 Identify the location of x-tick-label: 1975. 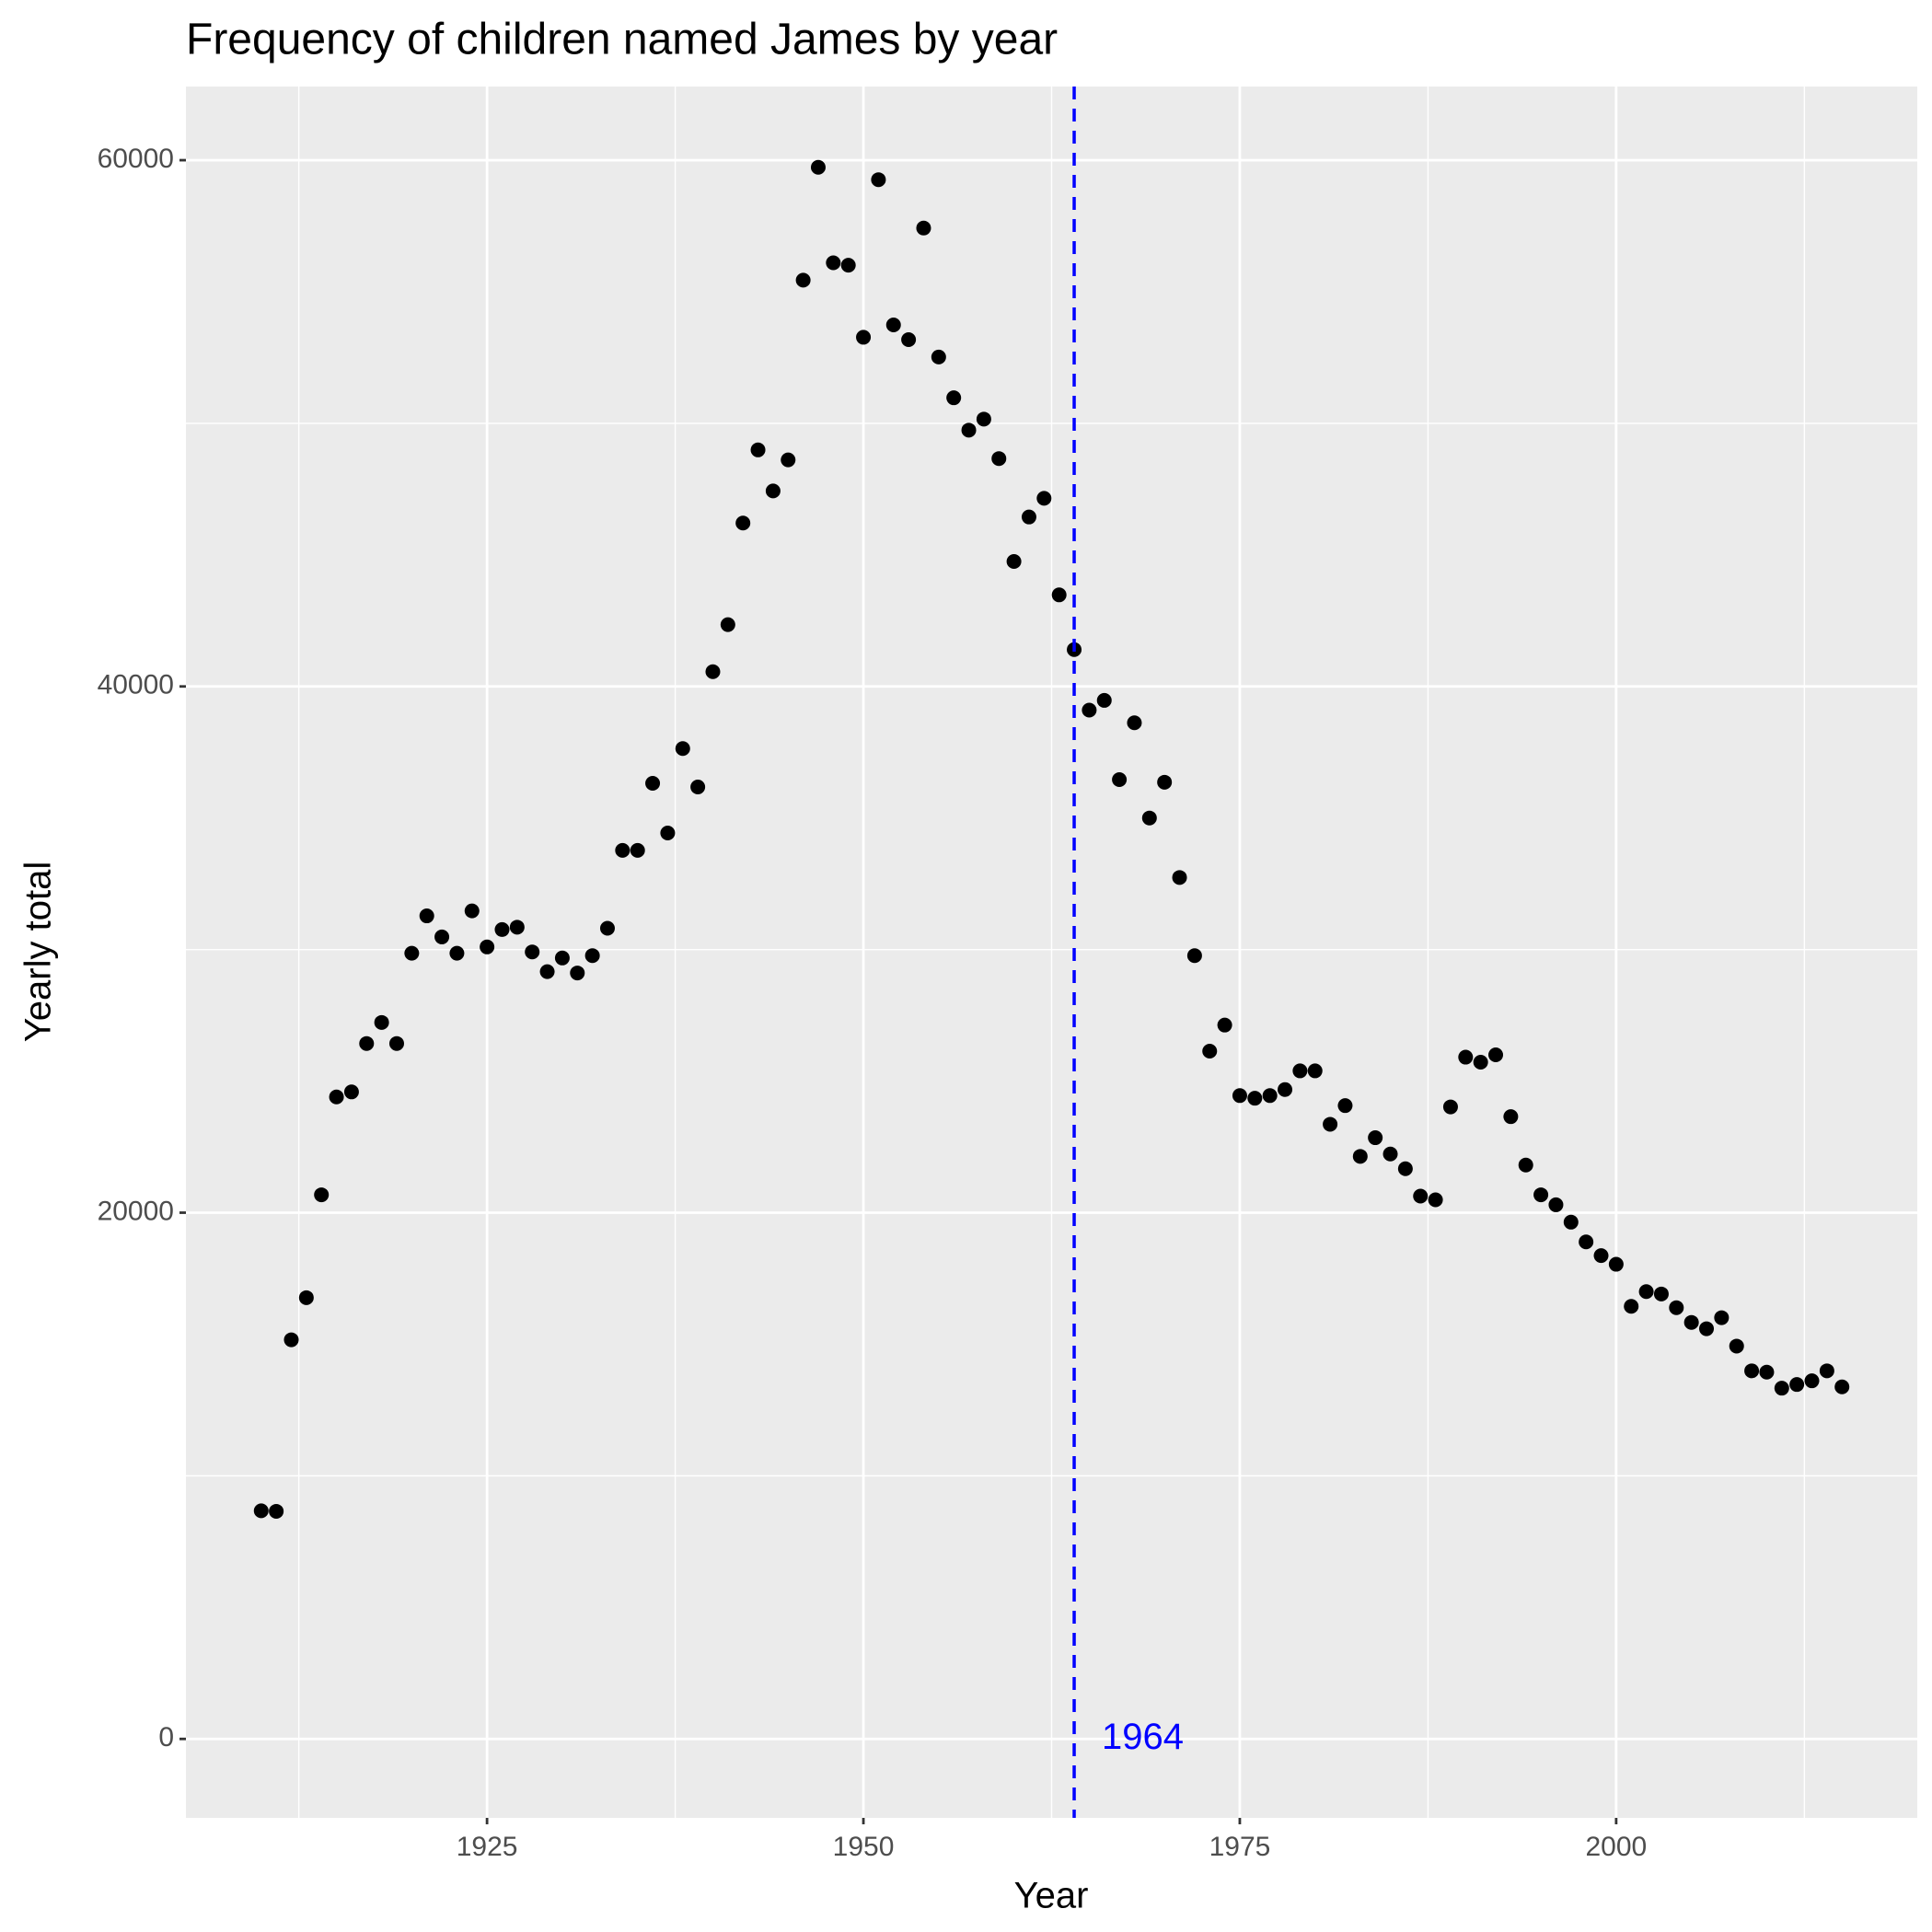
(1240, 1847).